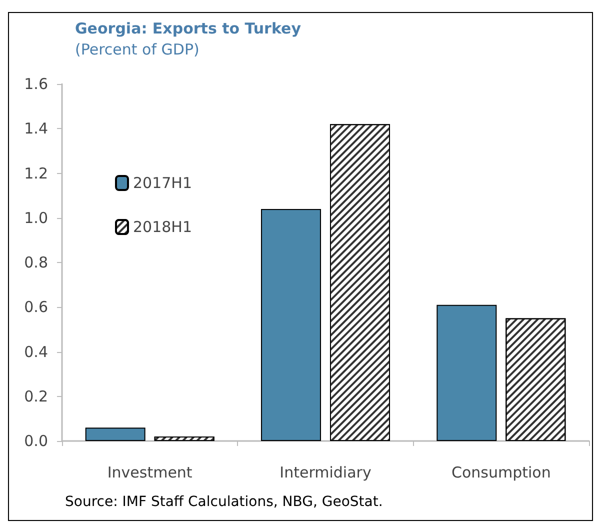 The width and height of the screenshot is (595, 523). I want to click on text: 1.0, so click(36, 217).